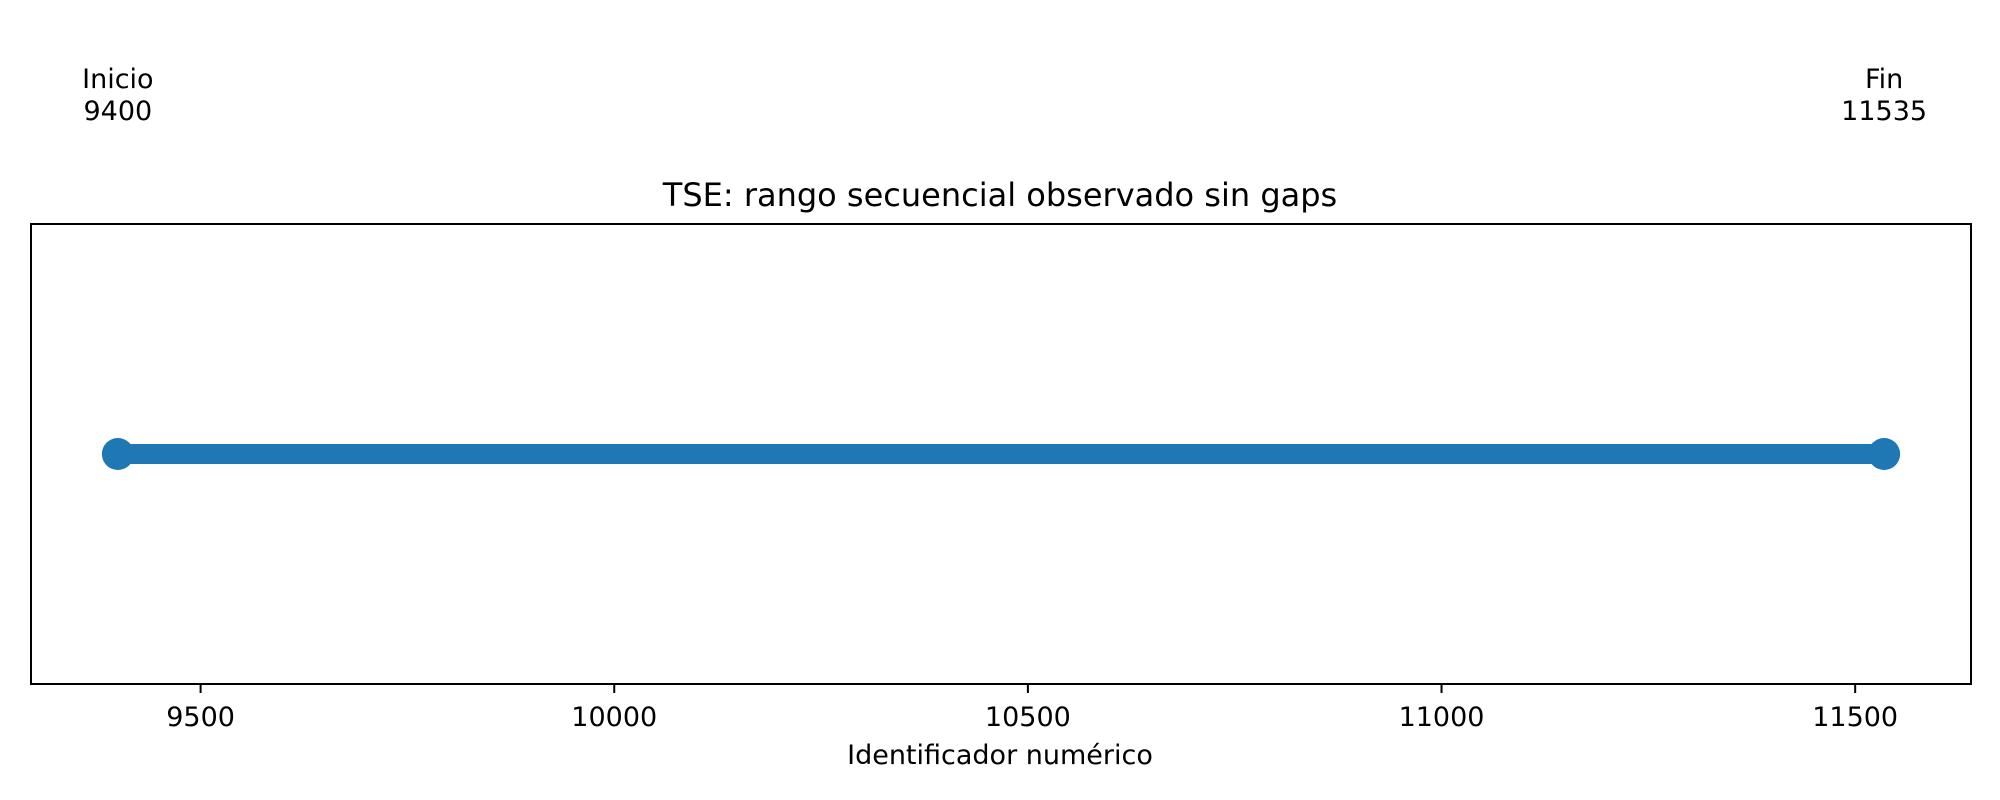 Image resolution: width=2000 pixels, height=800 pixels. What do you see at coordinates (614, 717) in the screenshot?
I see `x-tick-label: 10000` at bounding box center [614, 717].